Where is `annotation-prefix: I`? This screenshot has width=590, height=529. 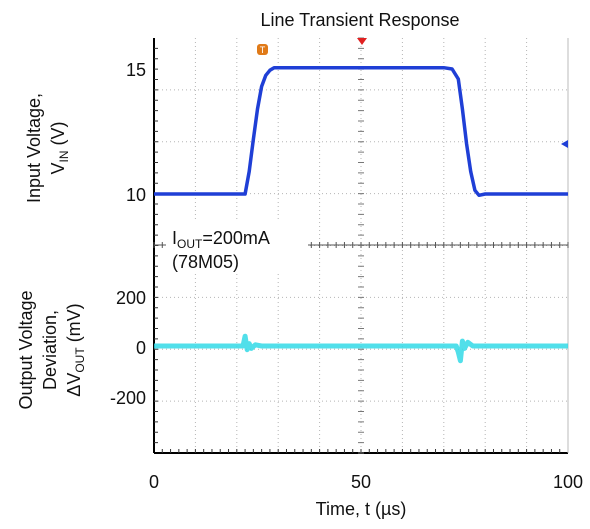 annotation-prefix: I is located at coordinates (174, 238).